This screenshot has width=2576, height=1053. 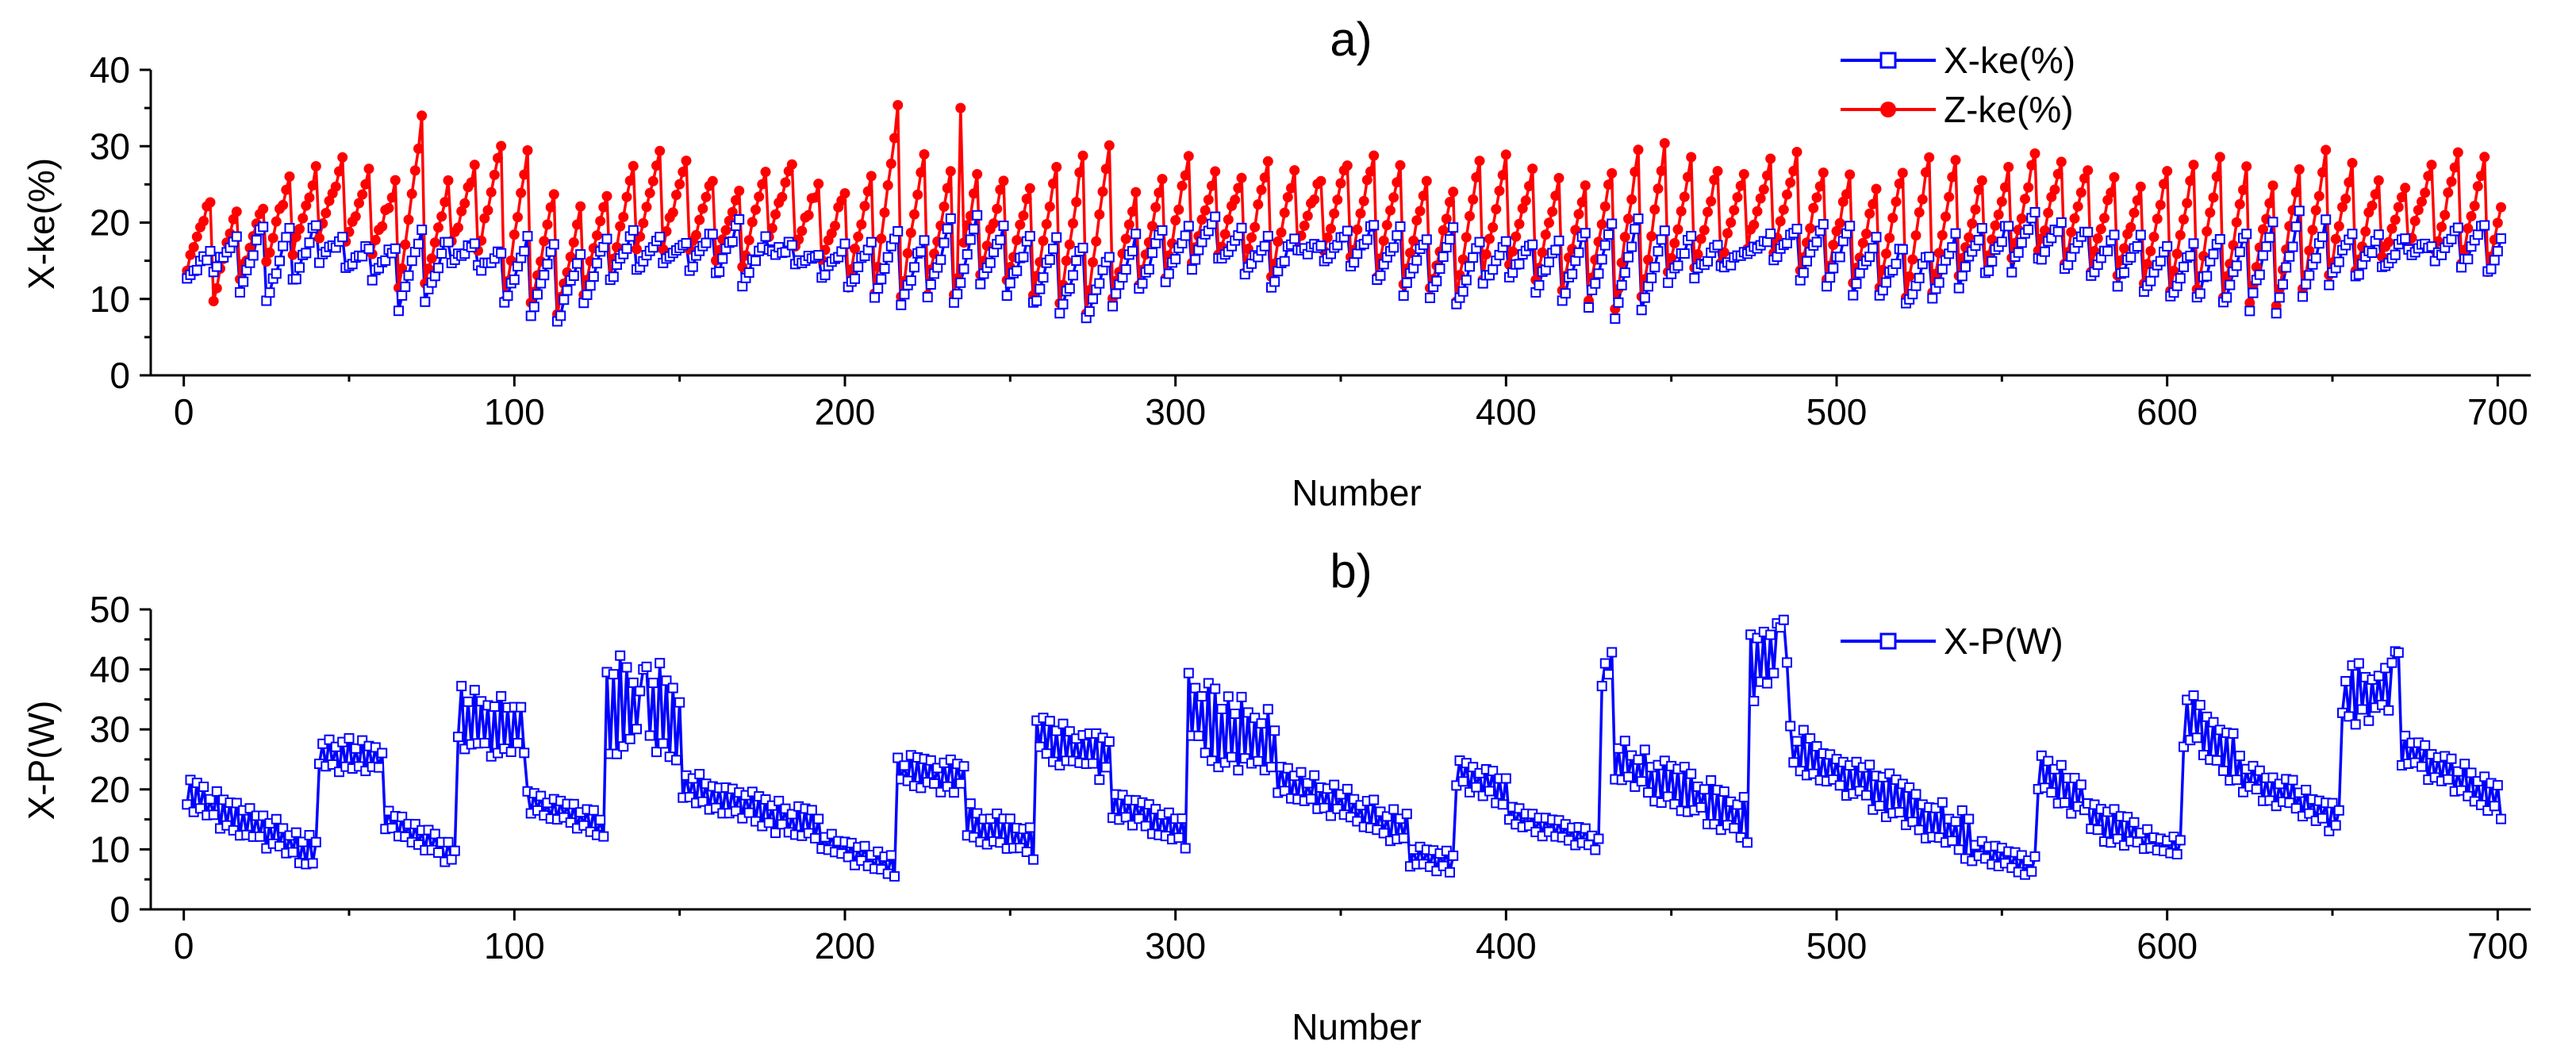 I want to click on panel-b-ytick-label: 50, so click(x=110, y=609).